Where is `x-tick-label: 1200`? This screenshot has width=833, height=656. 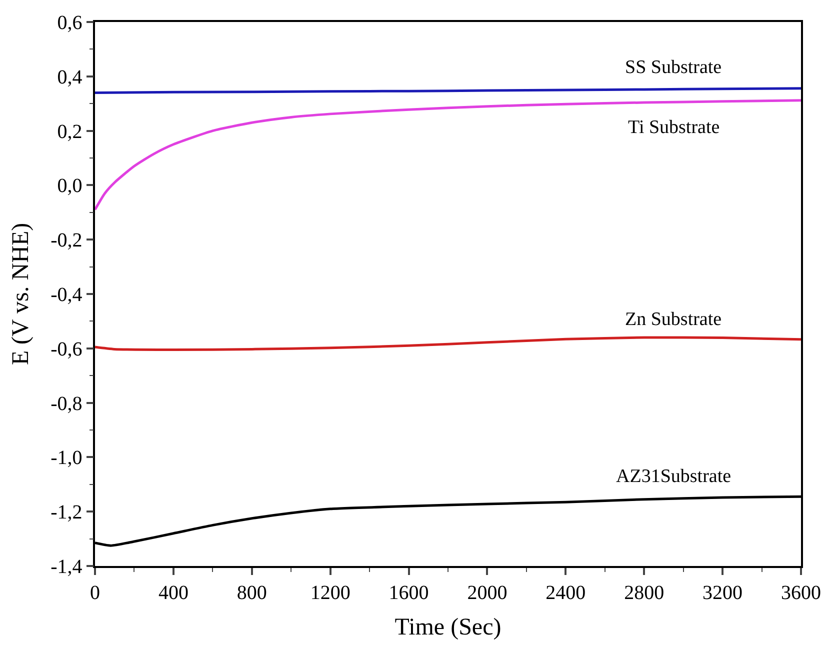
x-tick-label: 1200 is located at coordinates (330, 593).